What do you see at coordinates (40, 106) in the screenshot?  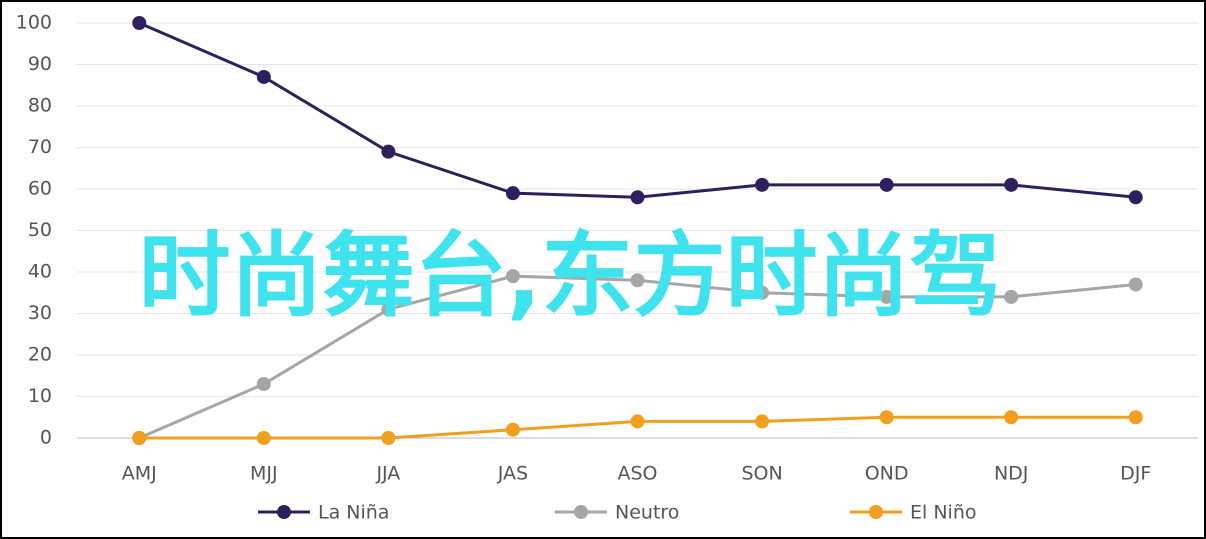 I see `y-tick-label: 80` at bounding box center [40, 106].